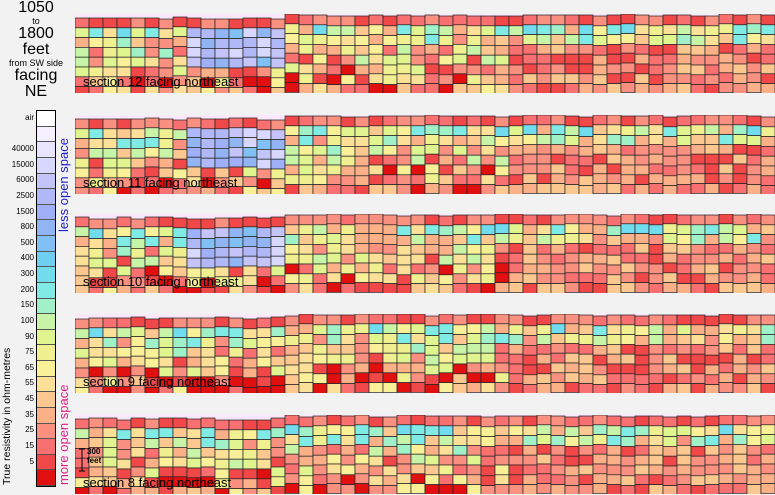 The image size is (775, 495). What do you see at coordinates (82, 460) in the screenshot?
I see `scale-bar-line` at bounding box center [82, 460].